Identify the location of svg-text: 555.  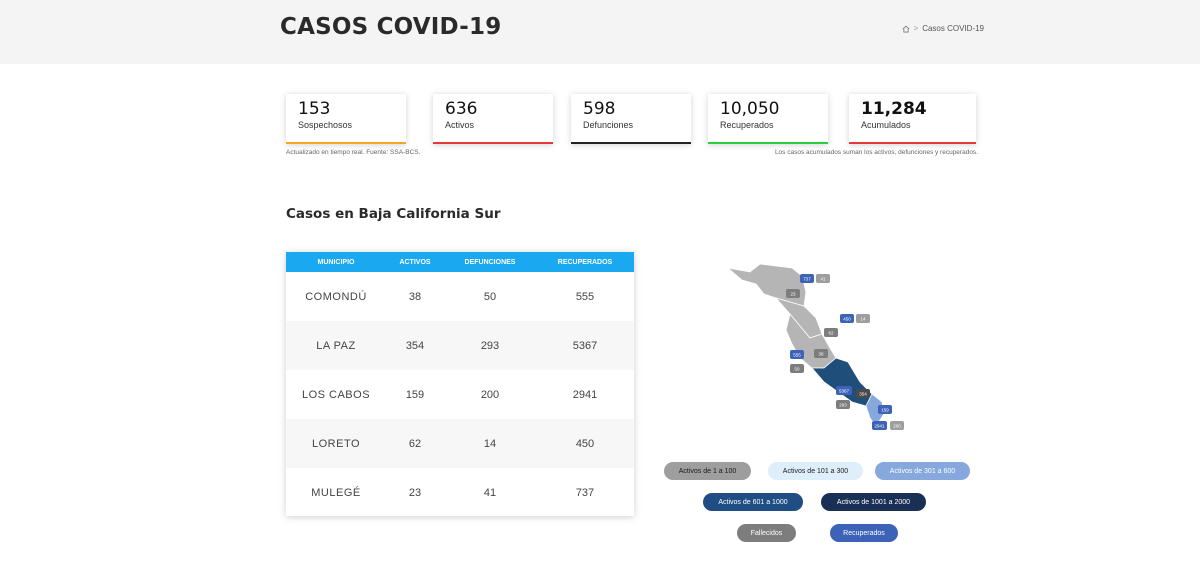
(797, 355).